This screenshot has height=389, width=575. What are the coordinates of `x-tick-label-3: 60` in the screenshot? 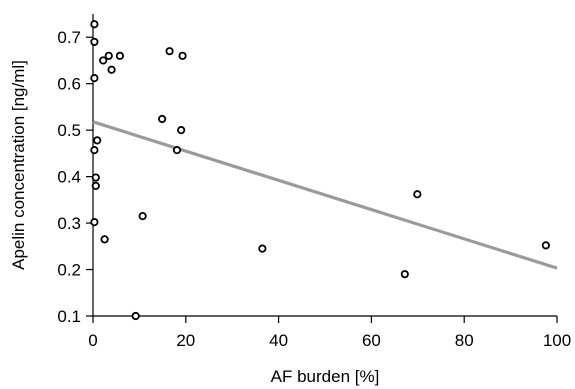 It's located at (371, 340).